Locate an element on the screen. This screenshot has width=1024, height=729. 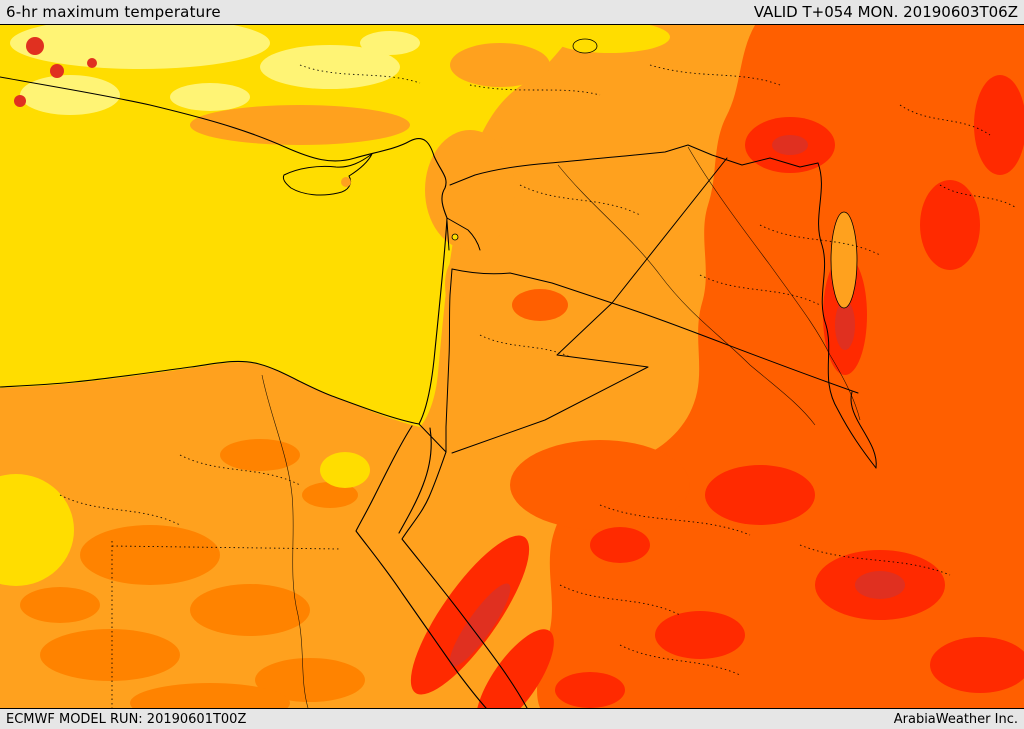
persian-gulf is located at coordinates (844, 260).